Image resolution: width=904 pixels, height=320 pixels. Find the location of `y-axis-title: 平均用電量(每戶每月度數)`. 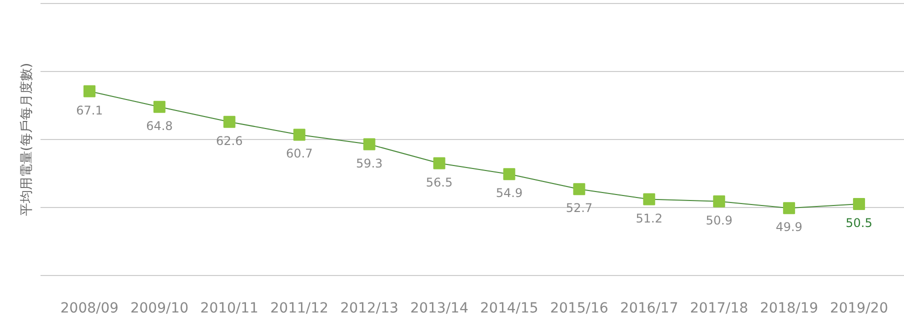

y-axis-title: 平均用電量(每戶每月度數) is located at coordinates (26, 139).